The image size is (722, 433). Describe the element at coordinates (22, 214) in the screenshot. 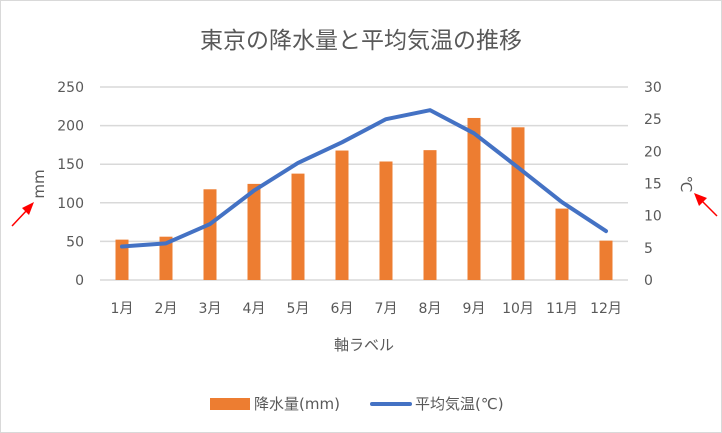

I see `red-arrow-left` at that location.